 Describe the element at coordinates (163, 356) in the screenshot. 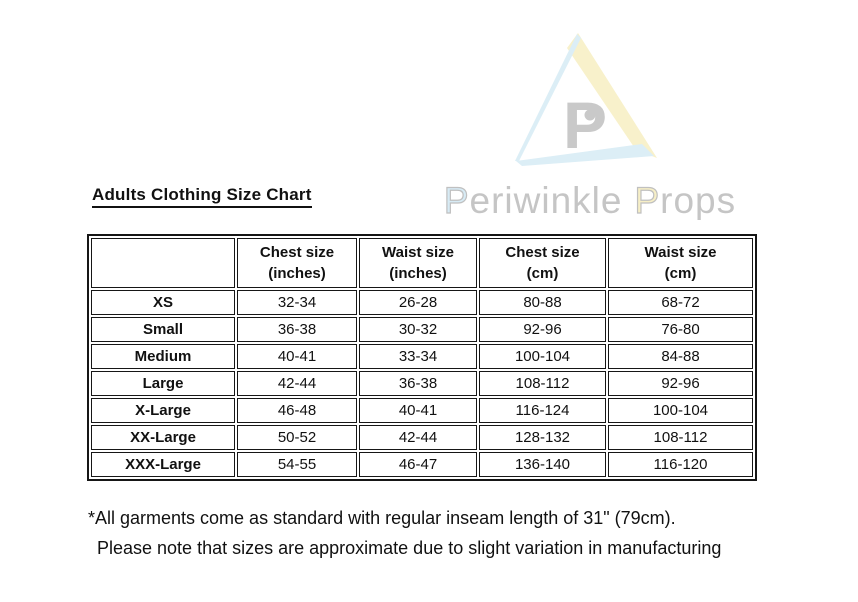

I see `size-label: Medium` at that location.